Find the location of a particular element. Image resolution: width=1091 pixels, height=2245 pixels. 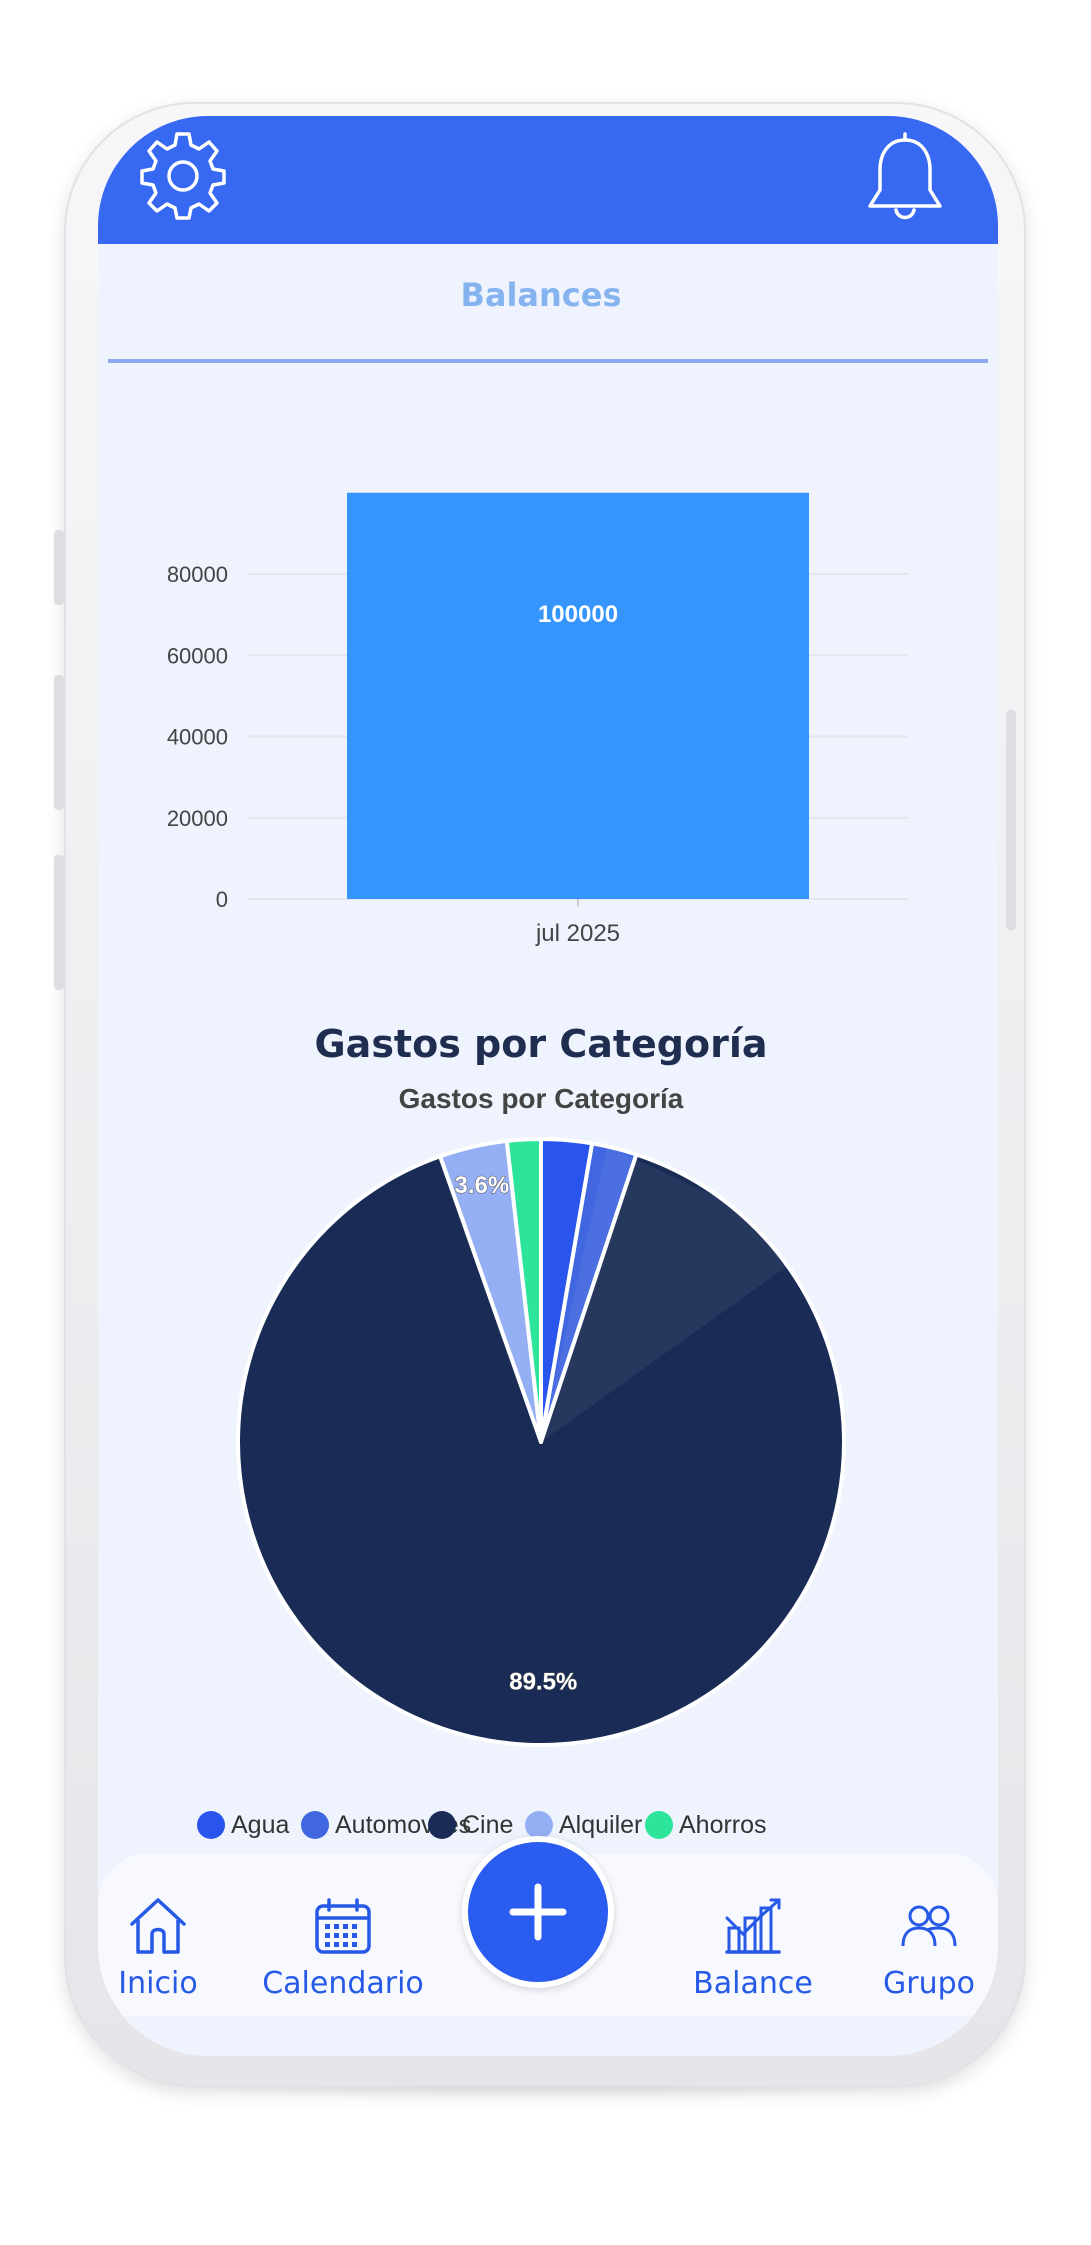

gear-icon is located at coordinates (183, 176).